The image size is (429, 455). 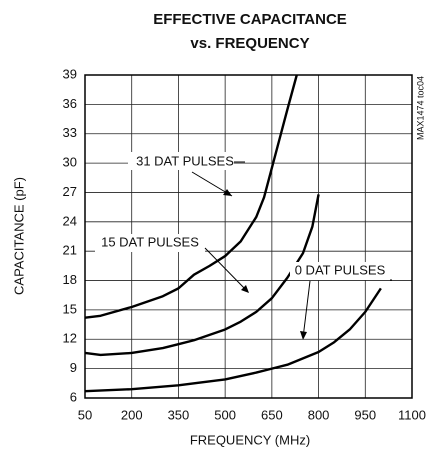 I want to click on y-tick-label: 21, so click(x=70, y=250).